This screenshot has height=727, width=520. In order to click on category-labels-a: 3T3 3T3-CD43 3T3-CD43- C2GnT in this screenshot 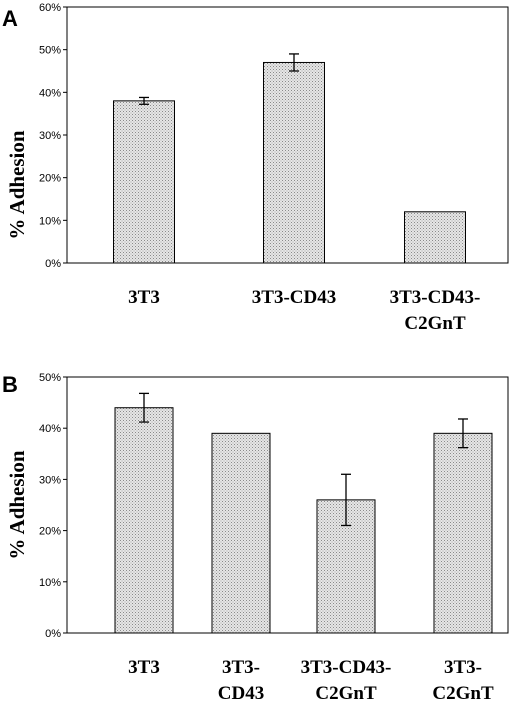, I will do `click(304, 310)`.